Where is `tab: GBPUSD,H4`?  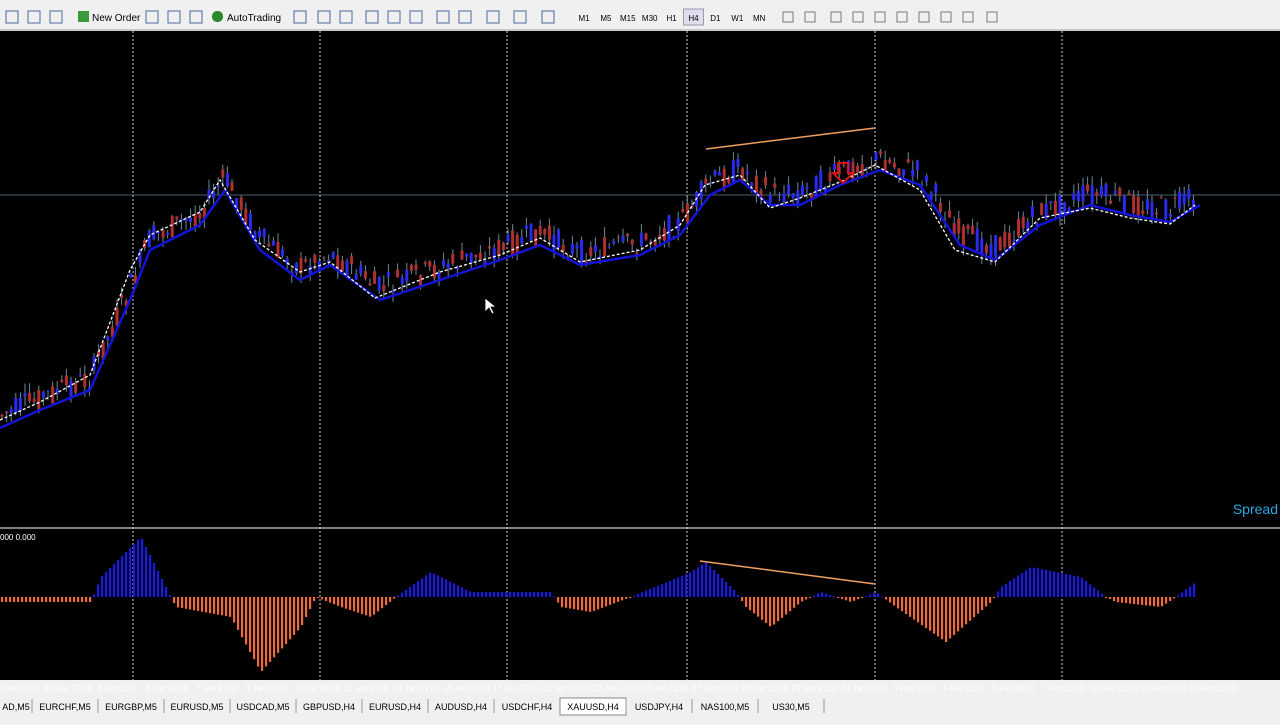
tab: GBPUSD,H4 is located at coordinates (329, 707).